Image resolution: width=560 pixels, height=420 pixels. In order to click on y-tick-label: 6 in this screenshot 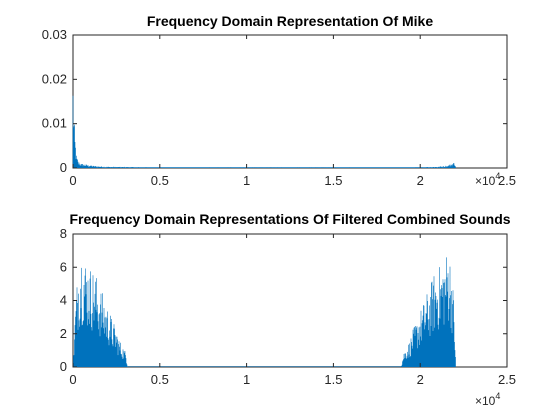, I will do `click(63, 266)`.